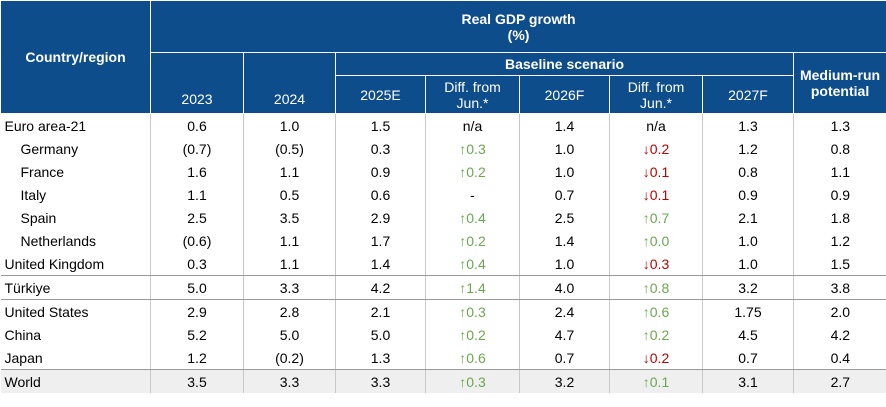  I want to click on diff-cell: ↑0.8, so click(656, 287).